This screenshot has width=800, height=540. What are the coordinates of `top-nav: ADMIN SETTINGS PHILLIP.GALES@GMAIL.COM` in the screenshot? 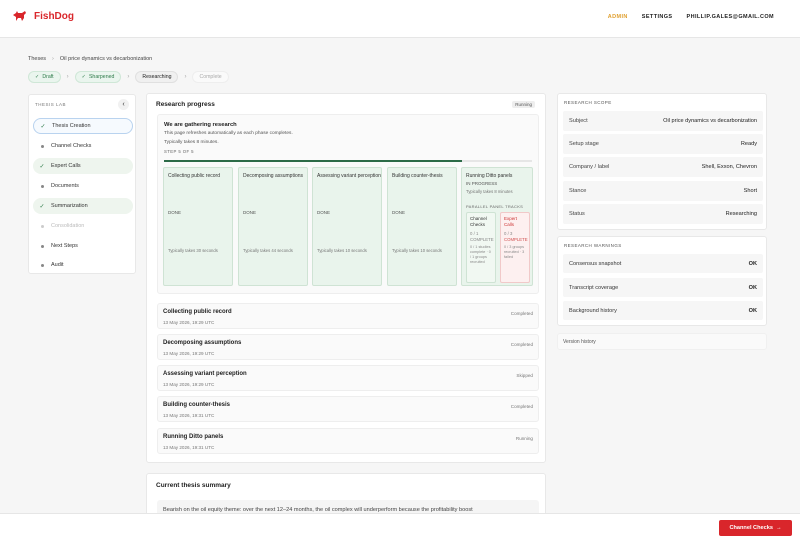 It's located at (691, 17).